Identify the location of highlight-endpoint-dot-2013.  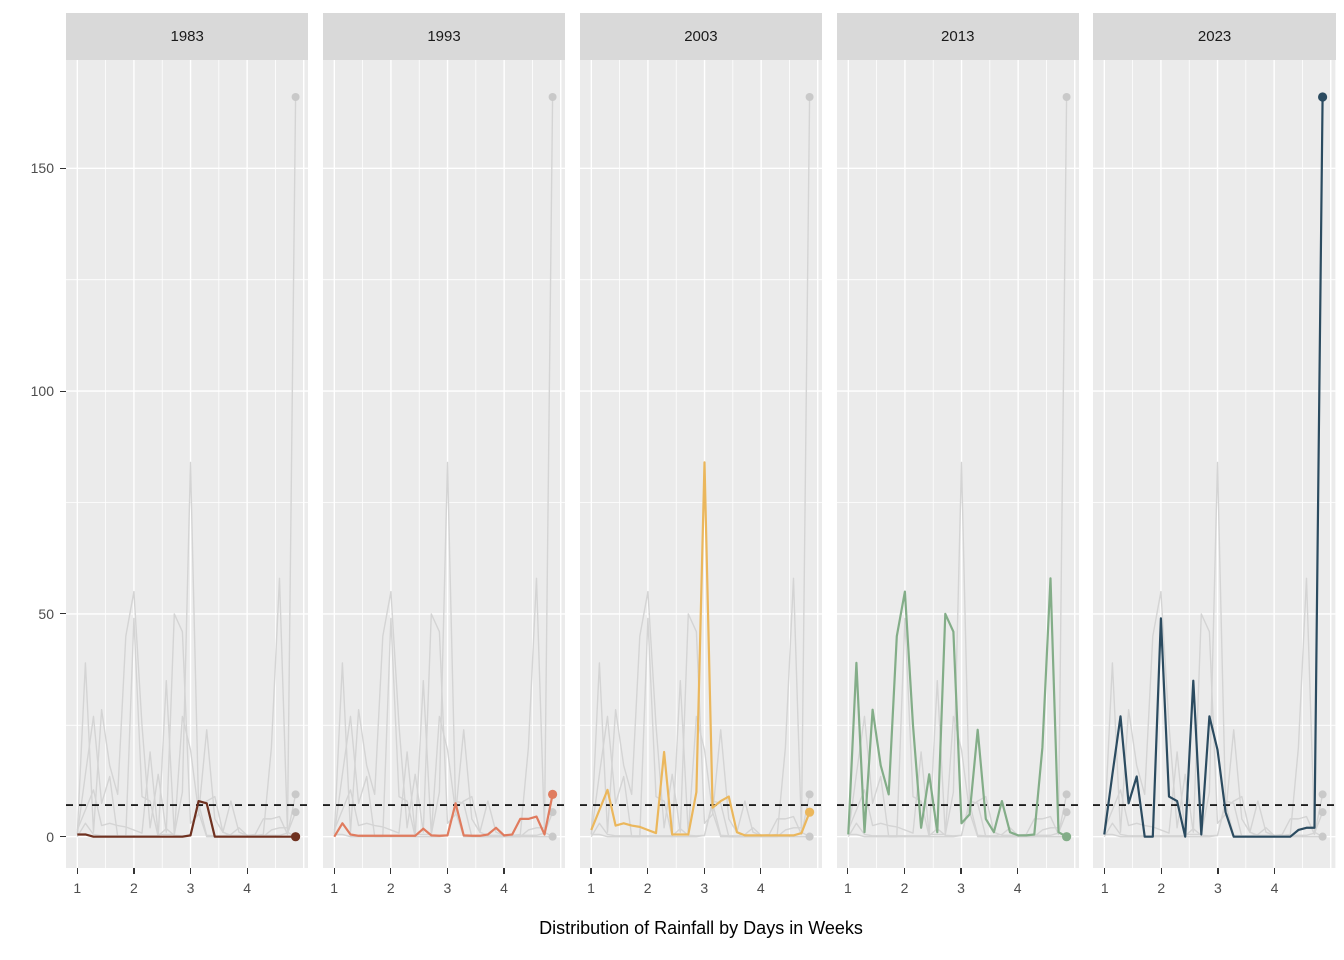
(1066, 837).